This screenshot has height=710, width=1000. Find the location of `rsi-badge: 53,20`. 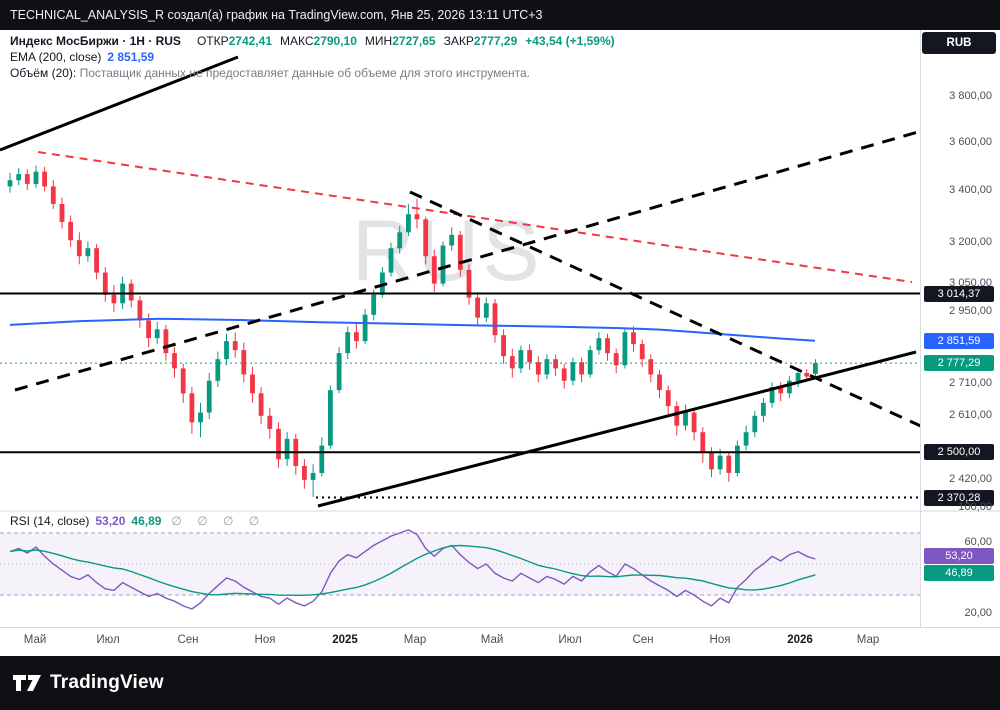

rsi-badge: 53,20 is located at coordinates (959, 556).